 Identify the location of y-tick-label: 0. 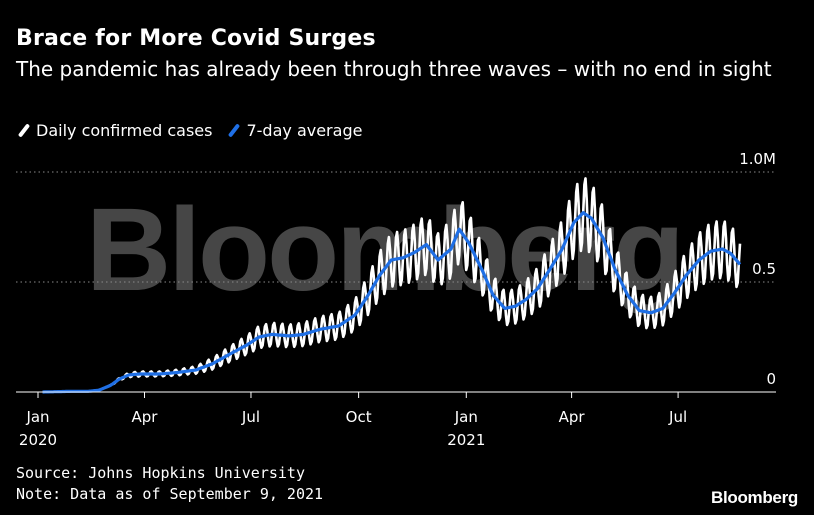
(771, 379).